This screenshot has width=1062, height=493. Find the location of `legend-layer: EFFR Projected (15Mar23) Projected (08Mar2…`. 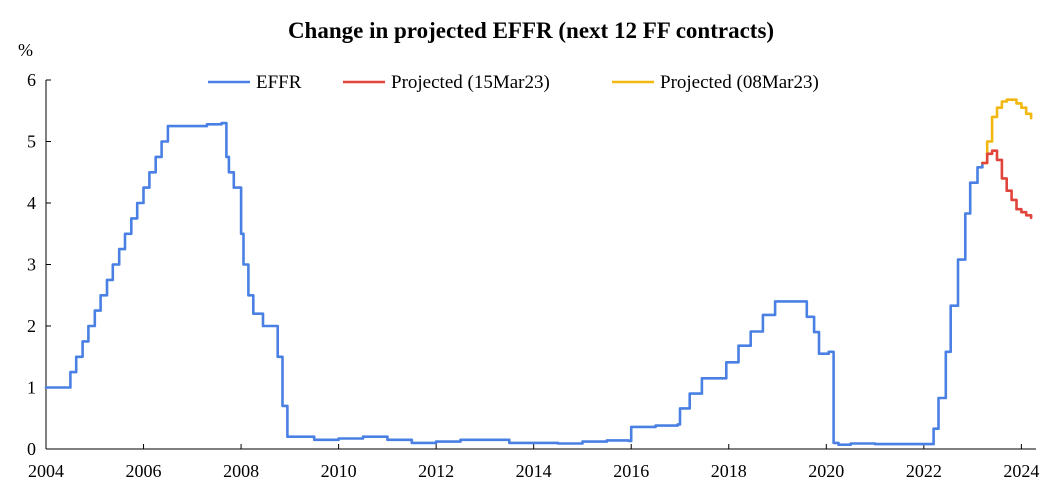

legend-layer: EFFR Projected (15Mar23) Projected (08Mar2… is located at coordinates (513, 82).